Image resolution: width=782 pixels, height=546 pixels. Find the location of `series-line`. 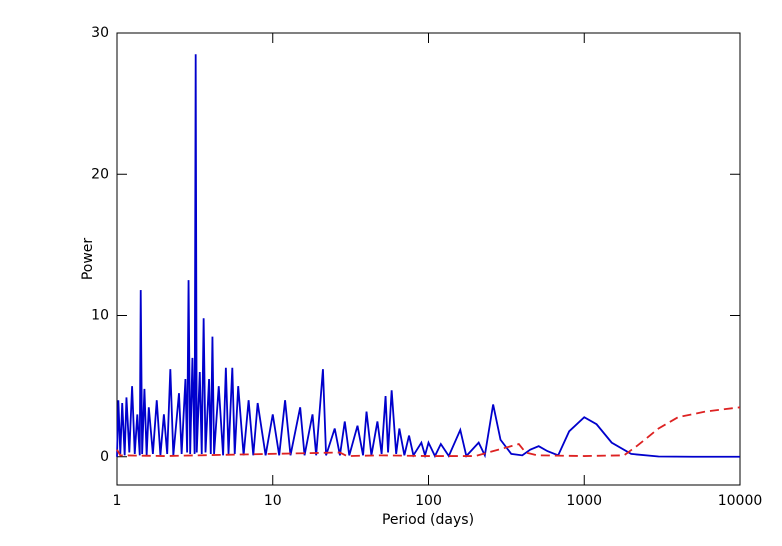

series-line is located at coordinates (428, 431).